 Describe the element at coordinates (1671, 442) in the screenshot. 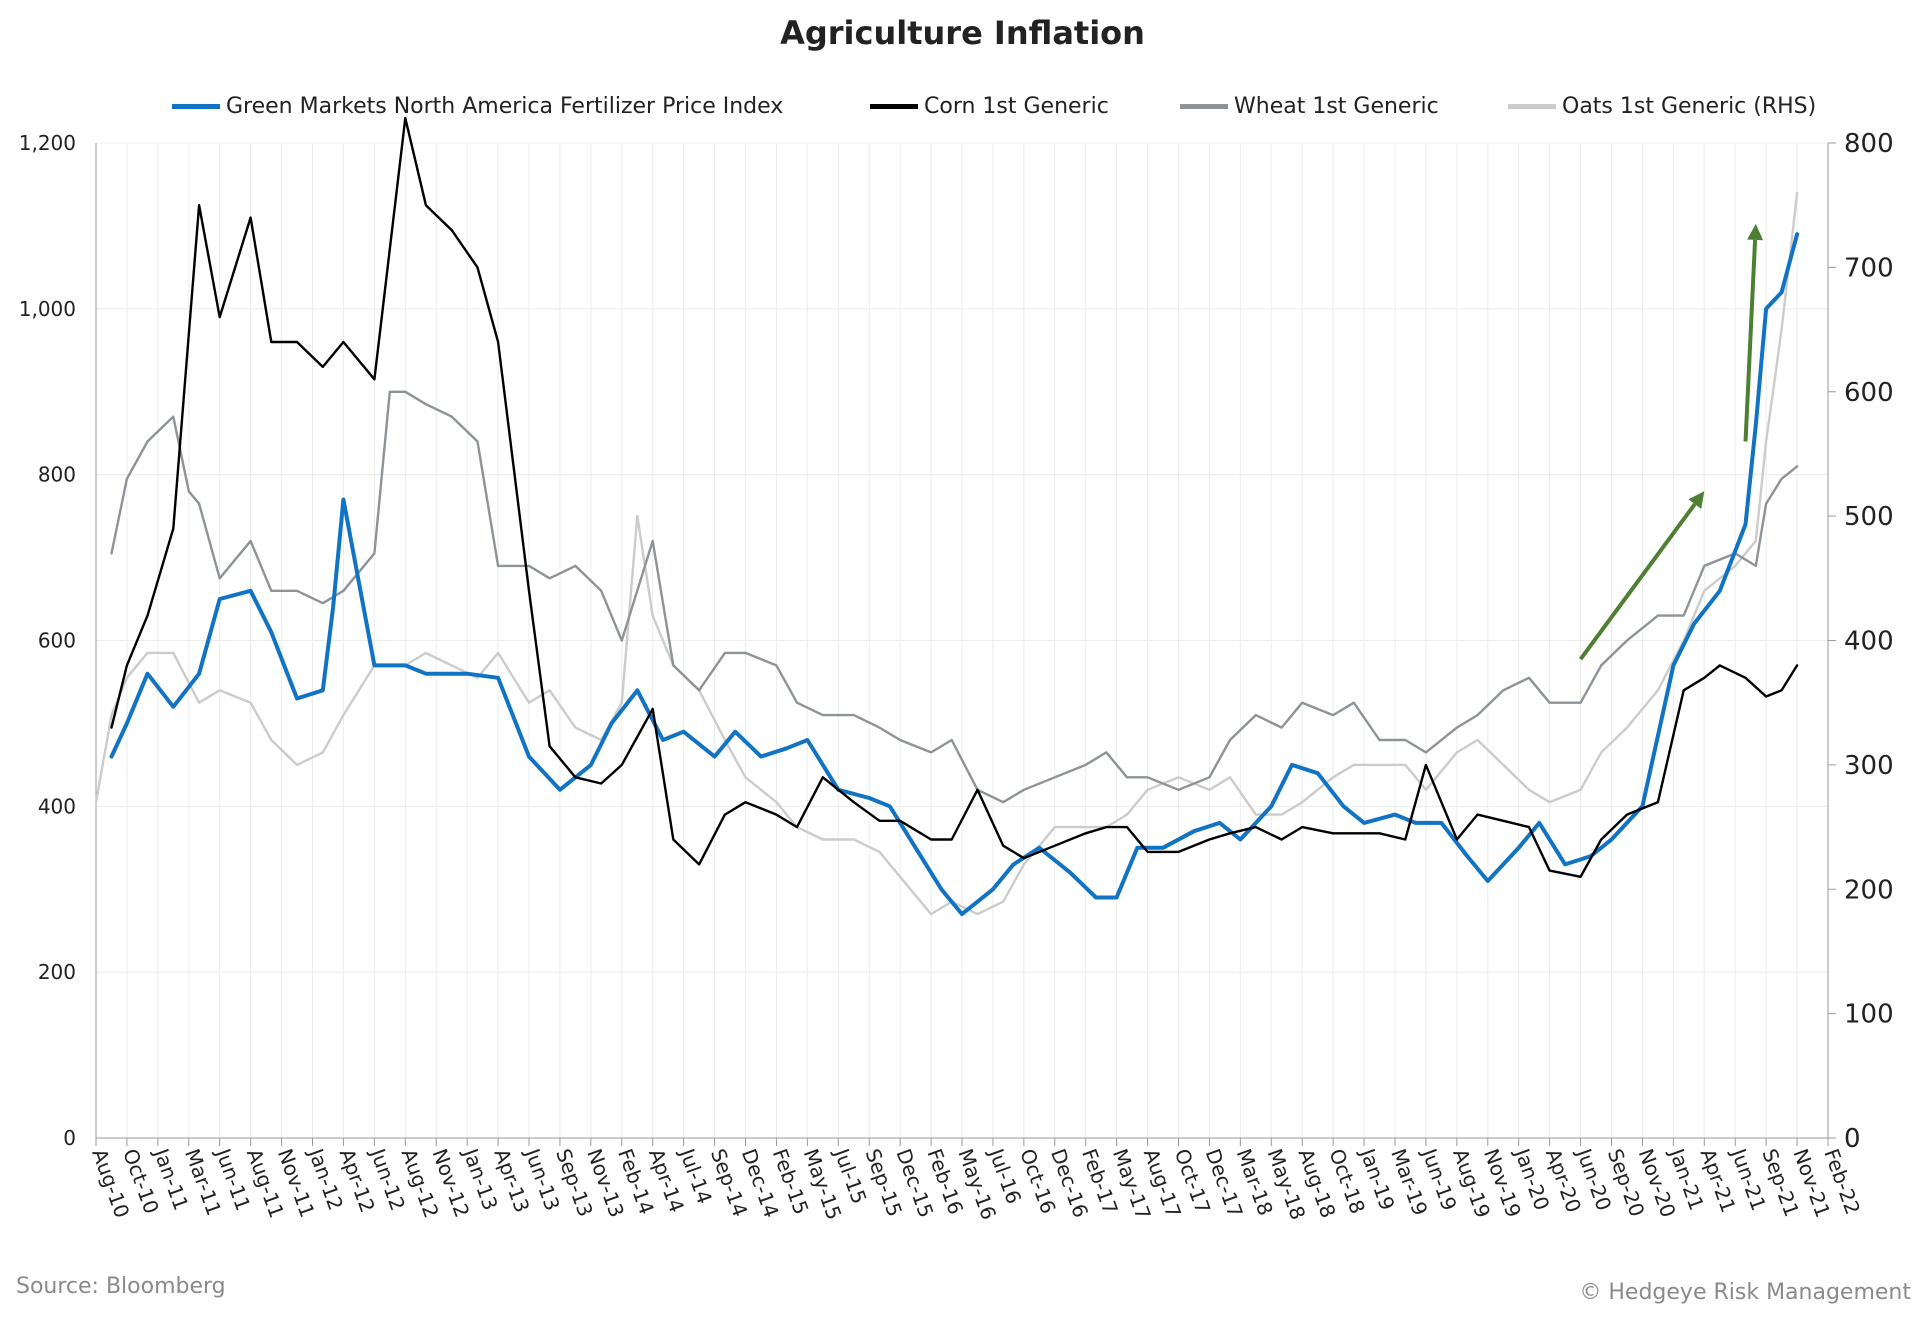

I see `annotation-layer` at that location.